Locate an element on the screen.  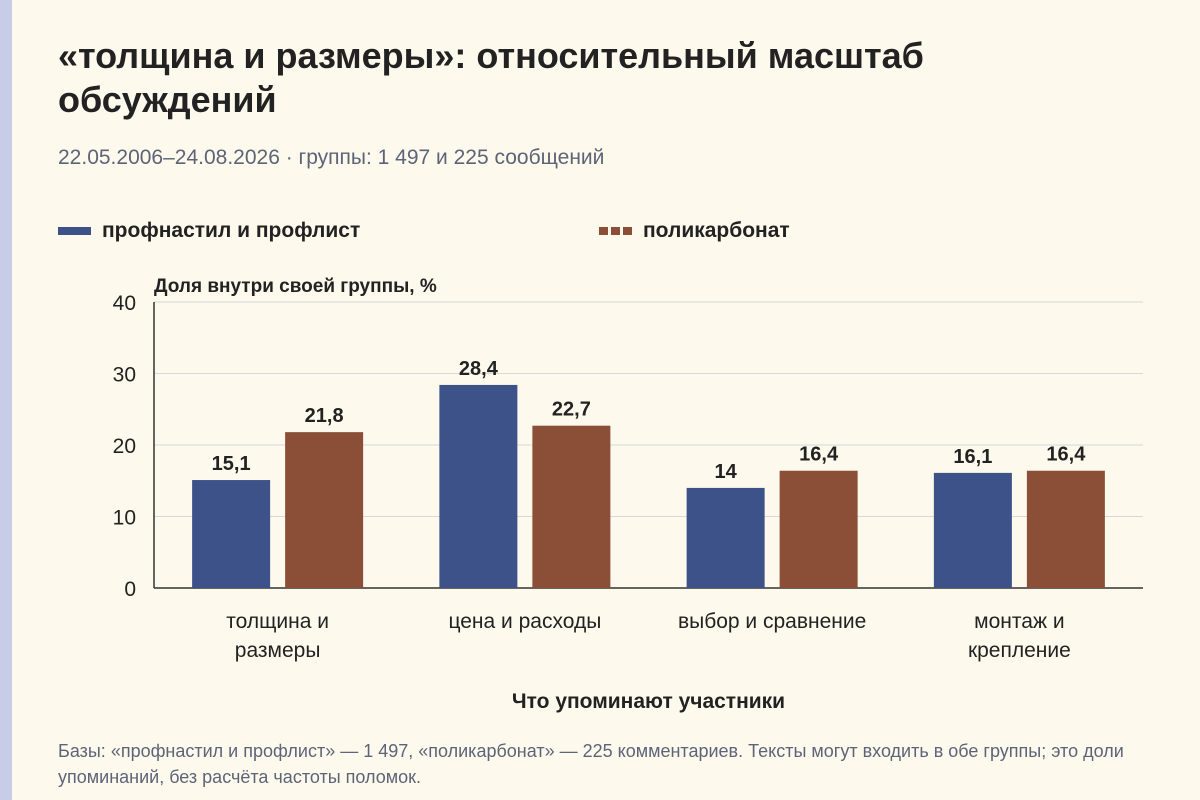
legend-label-series-1: профнастил и профлист is located at coordinates (231, 230).